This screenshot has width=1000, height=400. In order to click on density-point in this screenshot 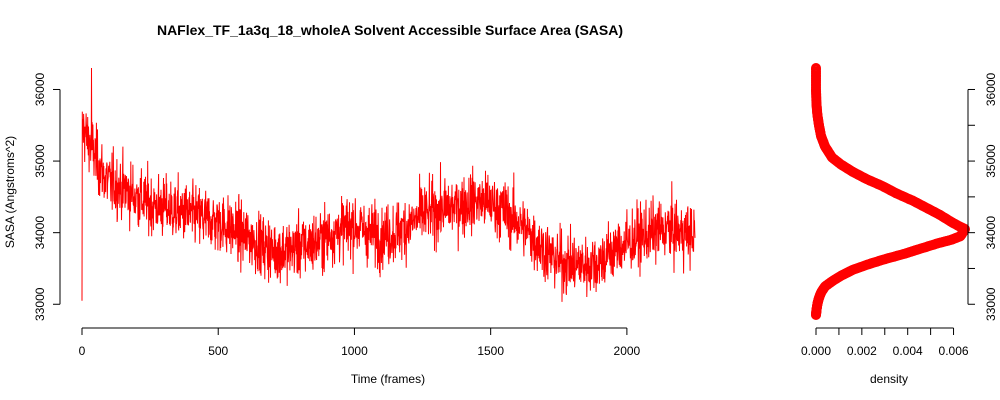, I will do `click(816, 315)`.